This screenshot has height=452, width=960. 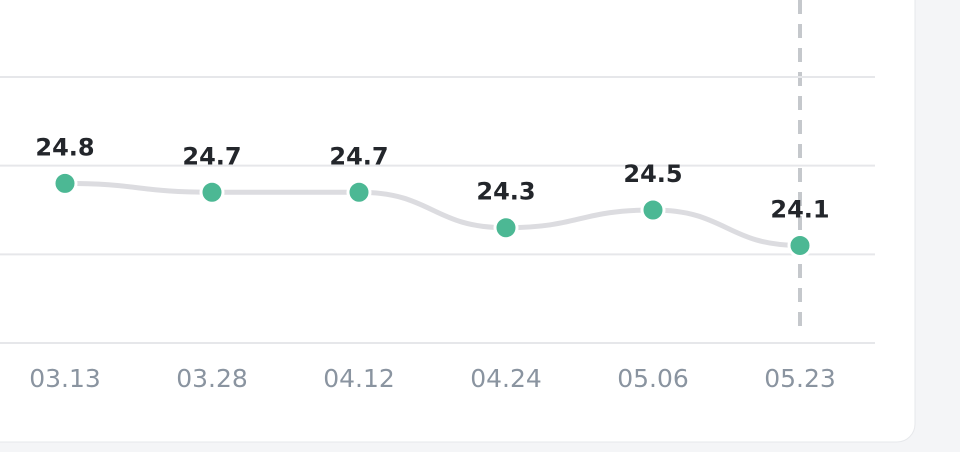 What do you see at coordinates (64, 147) in the screenshot?
I see `value-label: 24.8` at bounding box center [64, 147].